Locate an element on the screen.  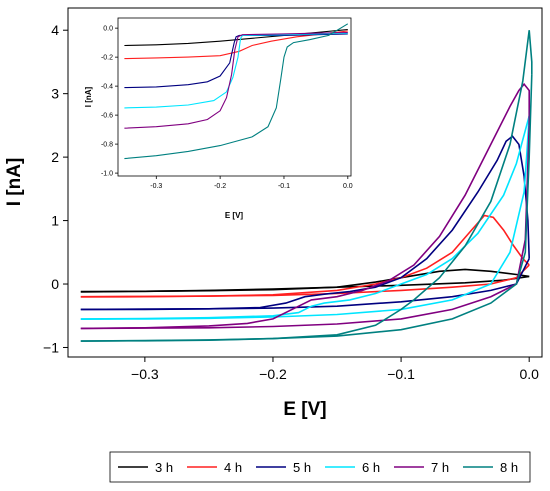
main-y-tick-label: 3 is located at coordinates (55, 94).